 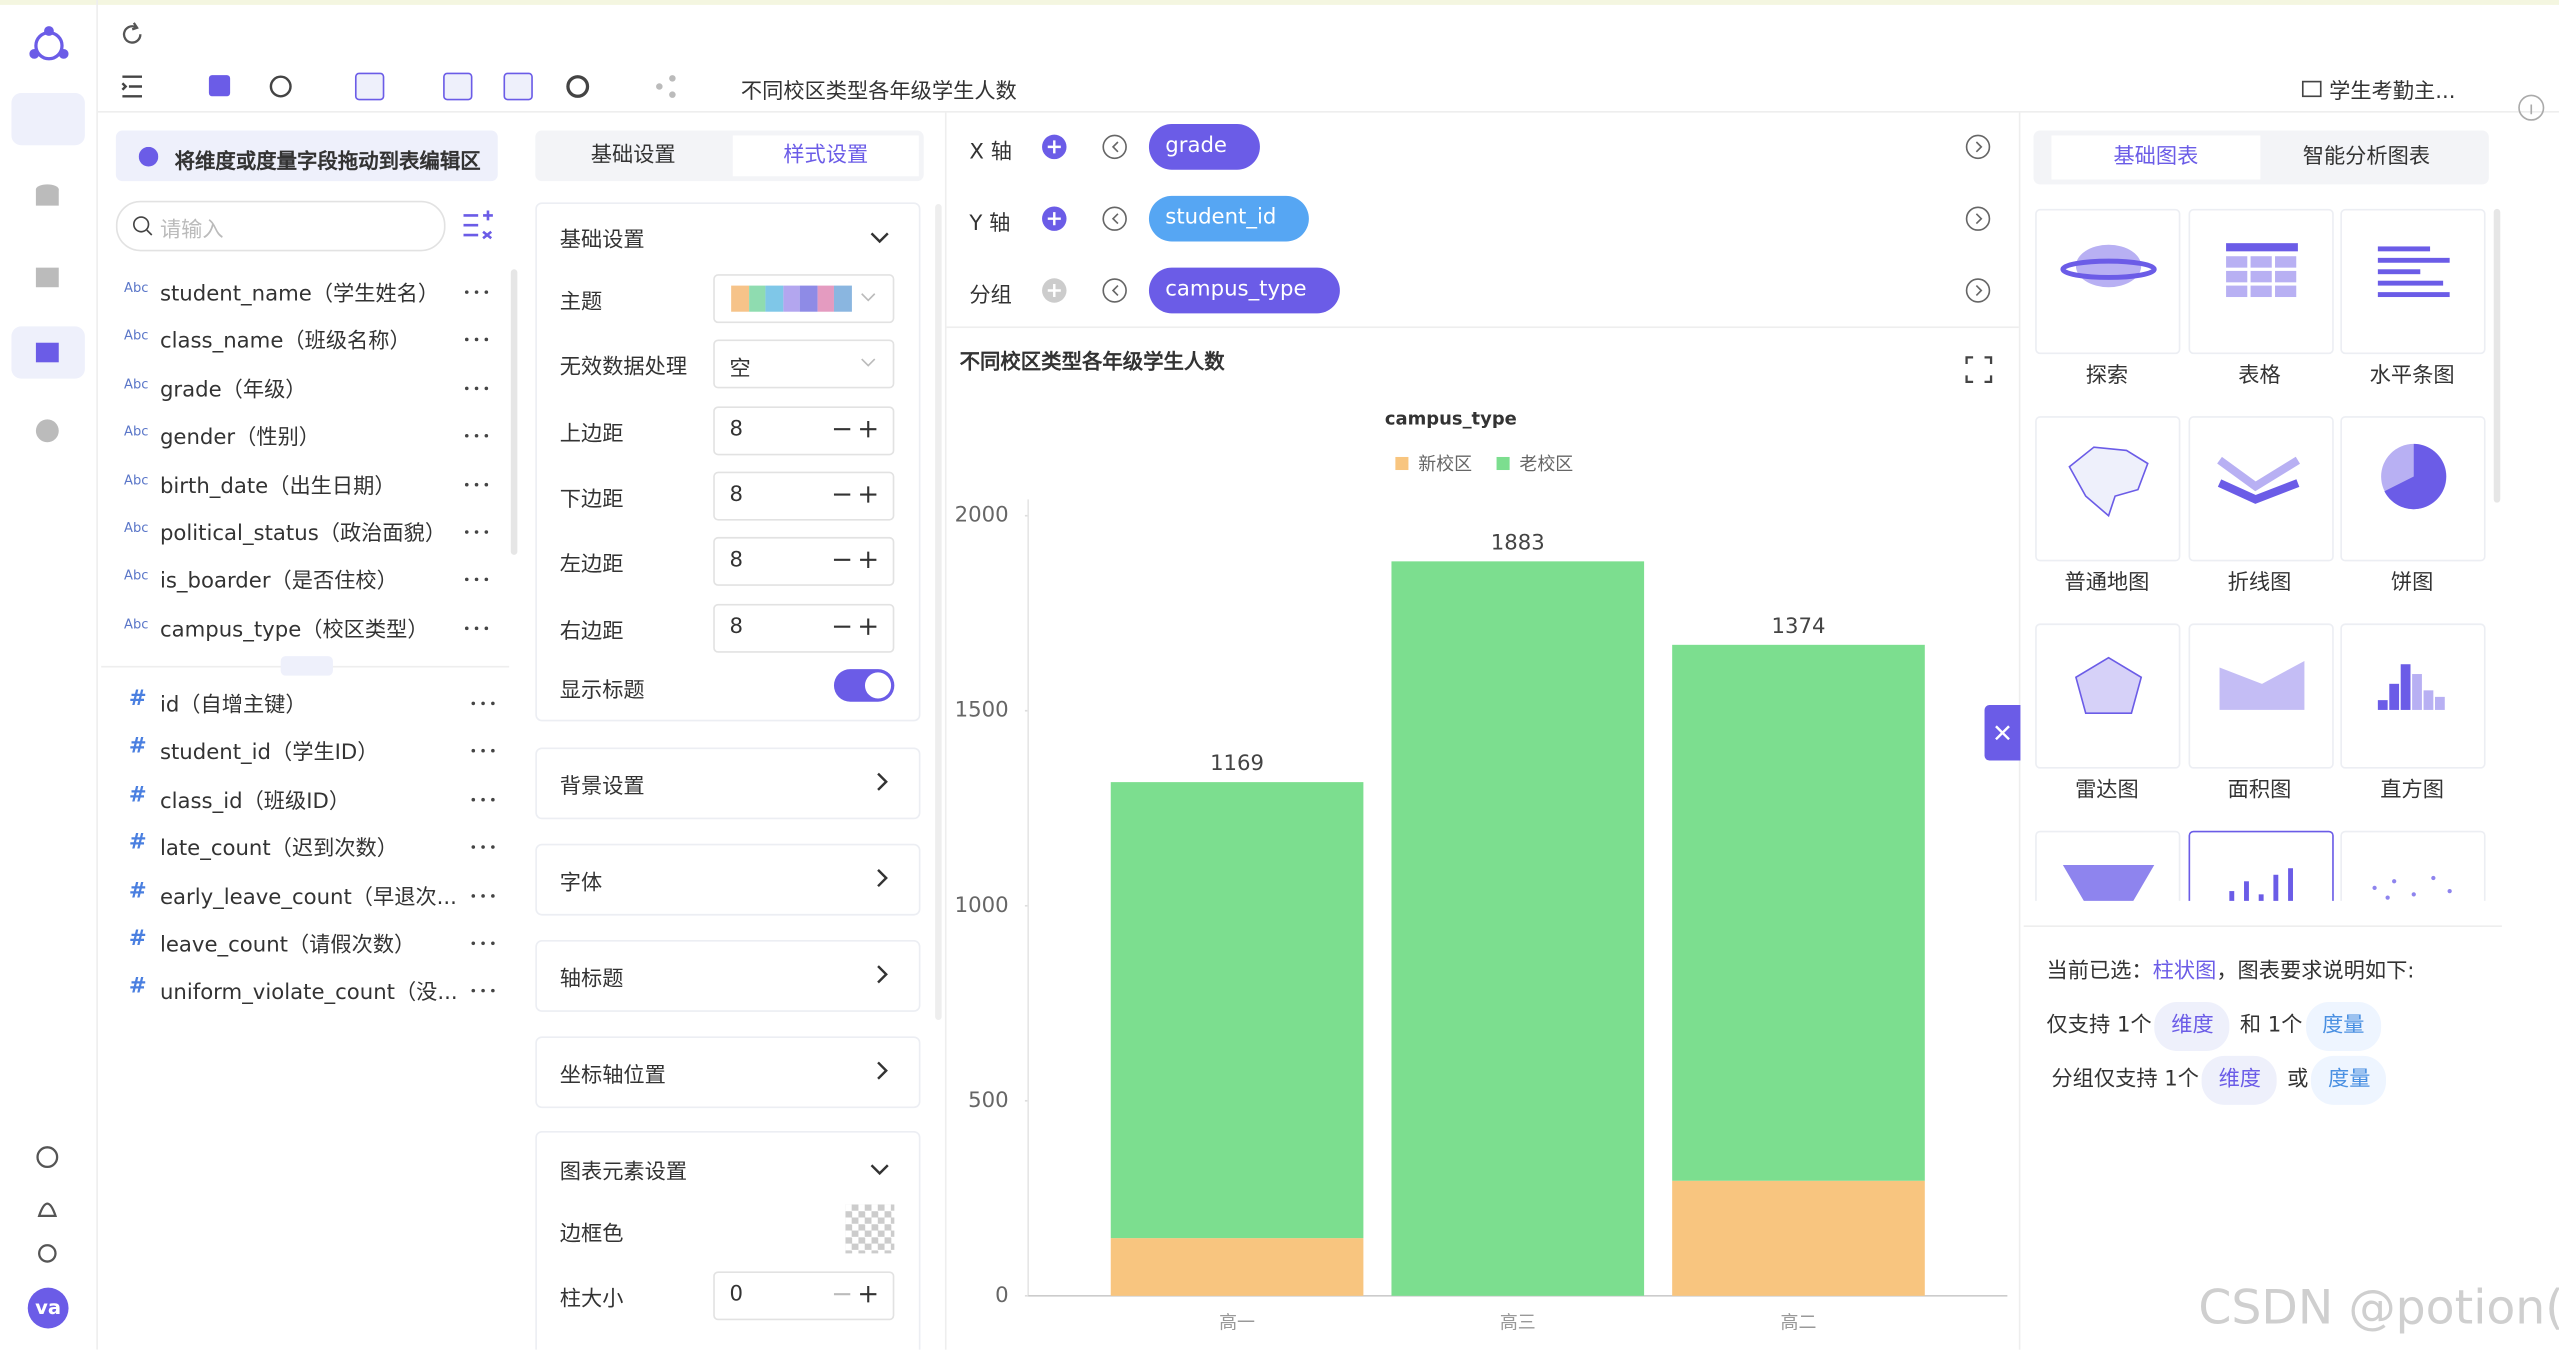 What do you see at coordinates (870, 1229) in the screenshot?
I see `color-picker` at bounding box center [870, 1229].